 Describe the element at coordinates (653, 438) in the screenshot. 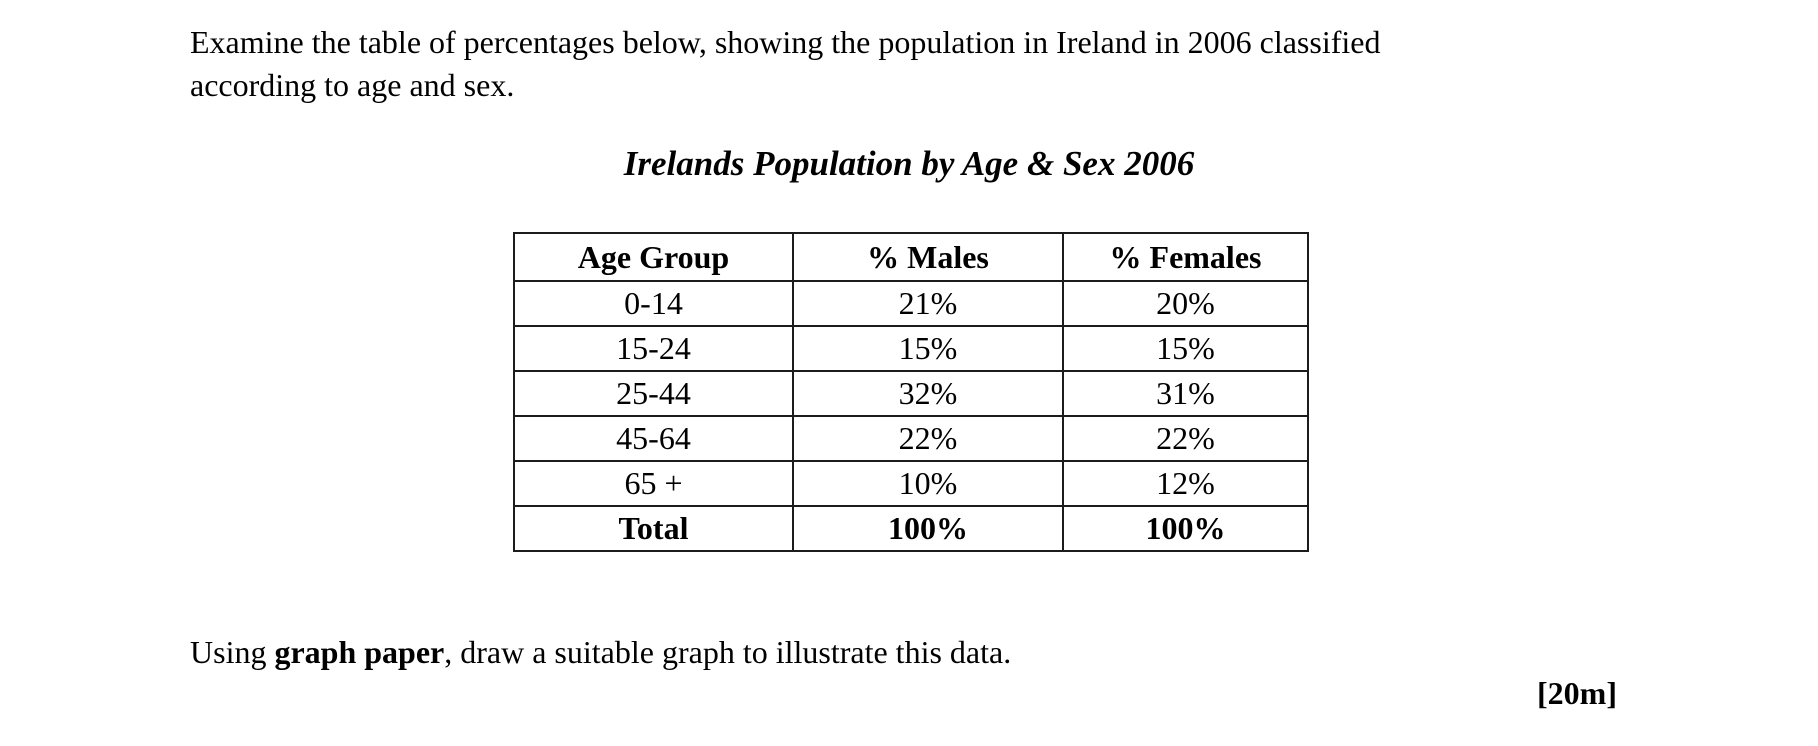

I see `cell-age-group: 45-64` at that location.